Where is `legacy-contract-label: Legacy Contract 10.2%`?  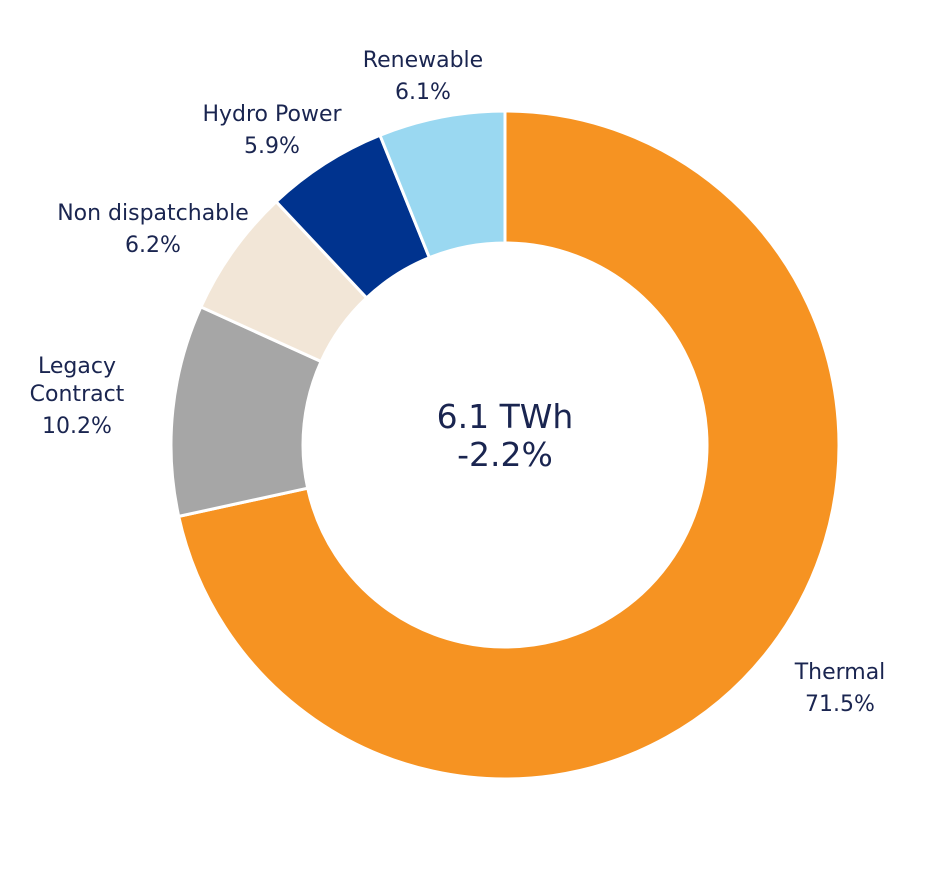
legacy-contract-label: Legacy Contract 10.2% is located at coordinates (77, 397).